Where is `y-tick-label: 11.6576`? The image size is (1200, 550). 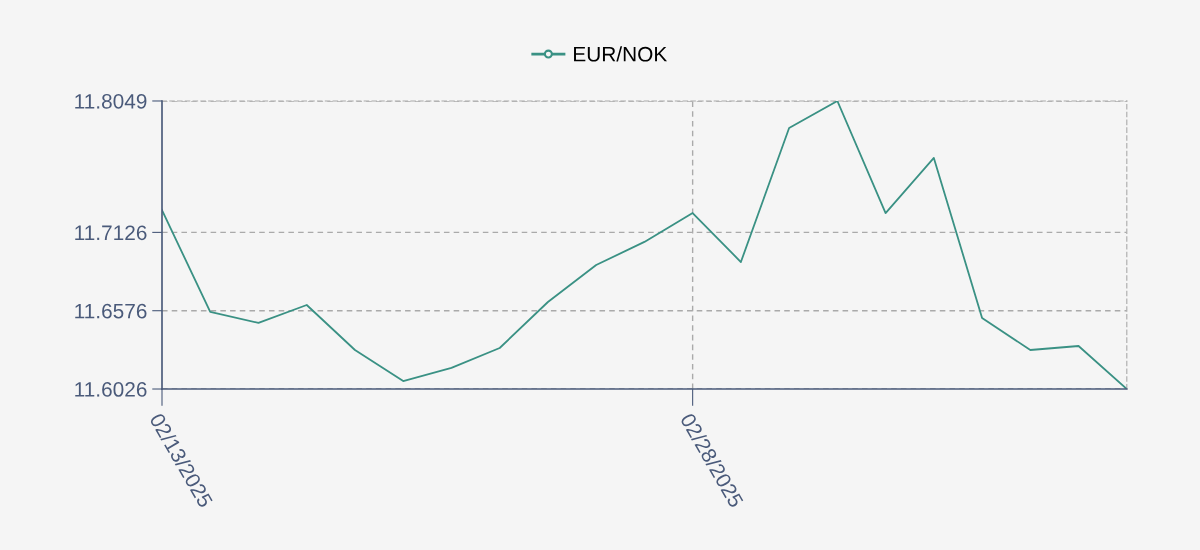 y-tick-label: 11.6576 is located at coordinates (111, 311).